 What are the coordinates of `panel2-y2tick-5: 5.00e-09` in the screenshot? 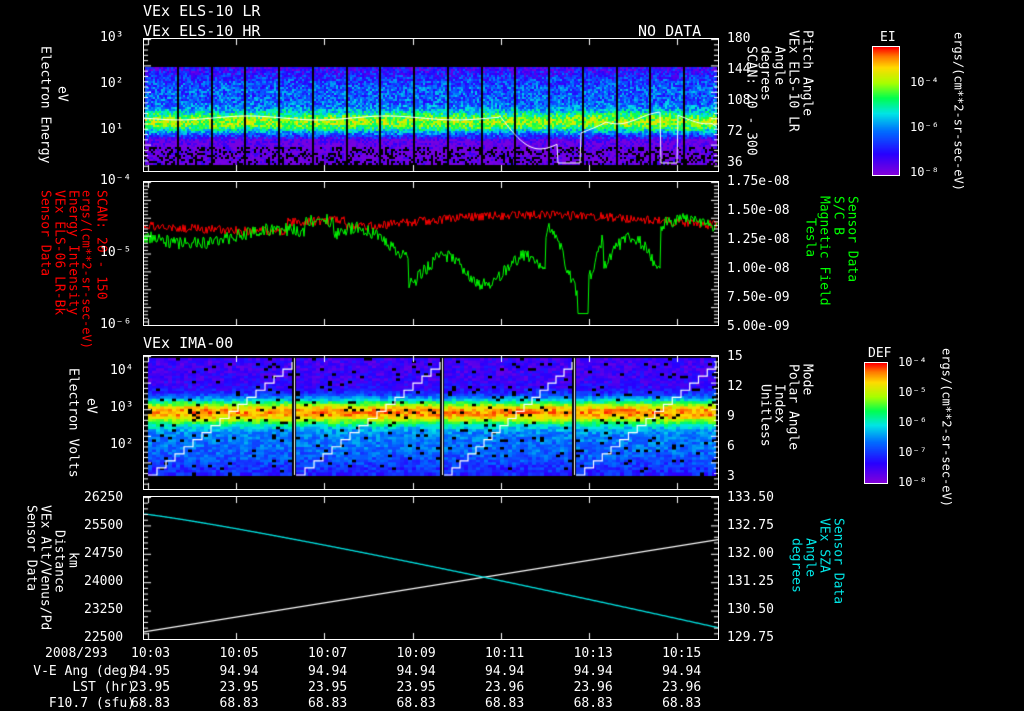 It's located at (758, 326).